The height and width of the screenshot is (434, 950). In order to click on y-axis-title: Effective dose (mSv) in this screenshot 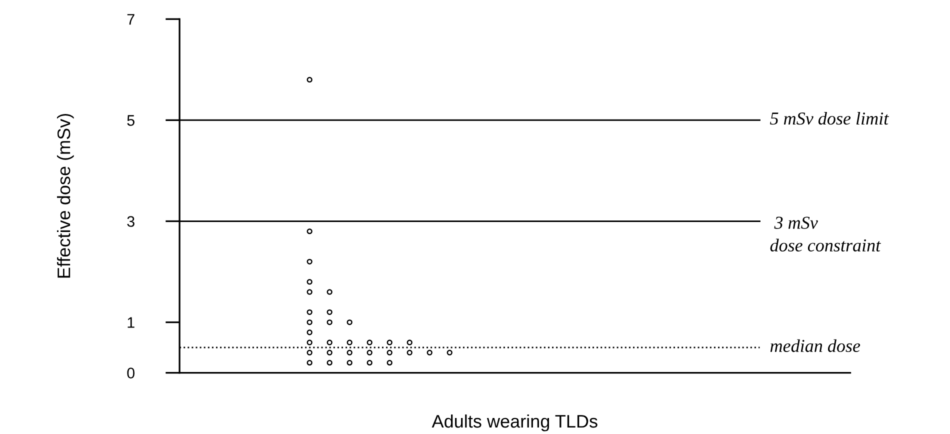, I will do `click(65, 196)`.